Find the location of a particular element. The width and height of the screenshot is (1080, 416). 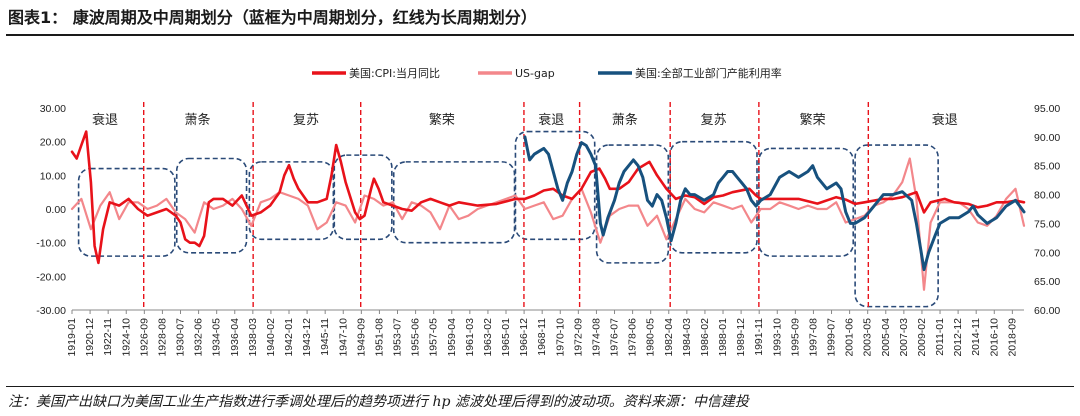

x-tick-label: 1999-07 is located at coordinates (832, 337).